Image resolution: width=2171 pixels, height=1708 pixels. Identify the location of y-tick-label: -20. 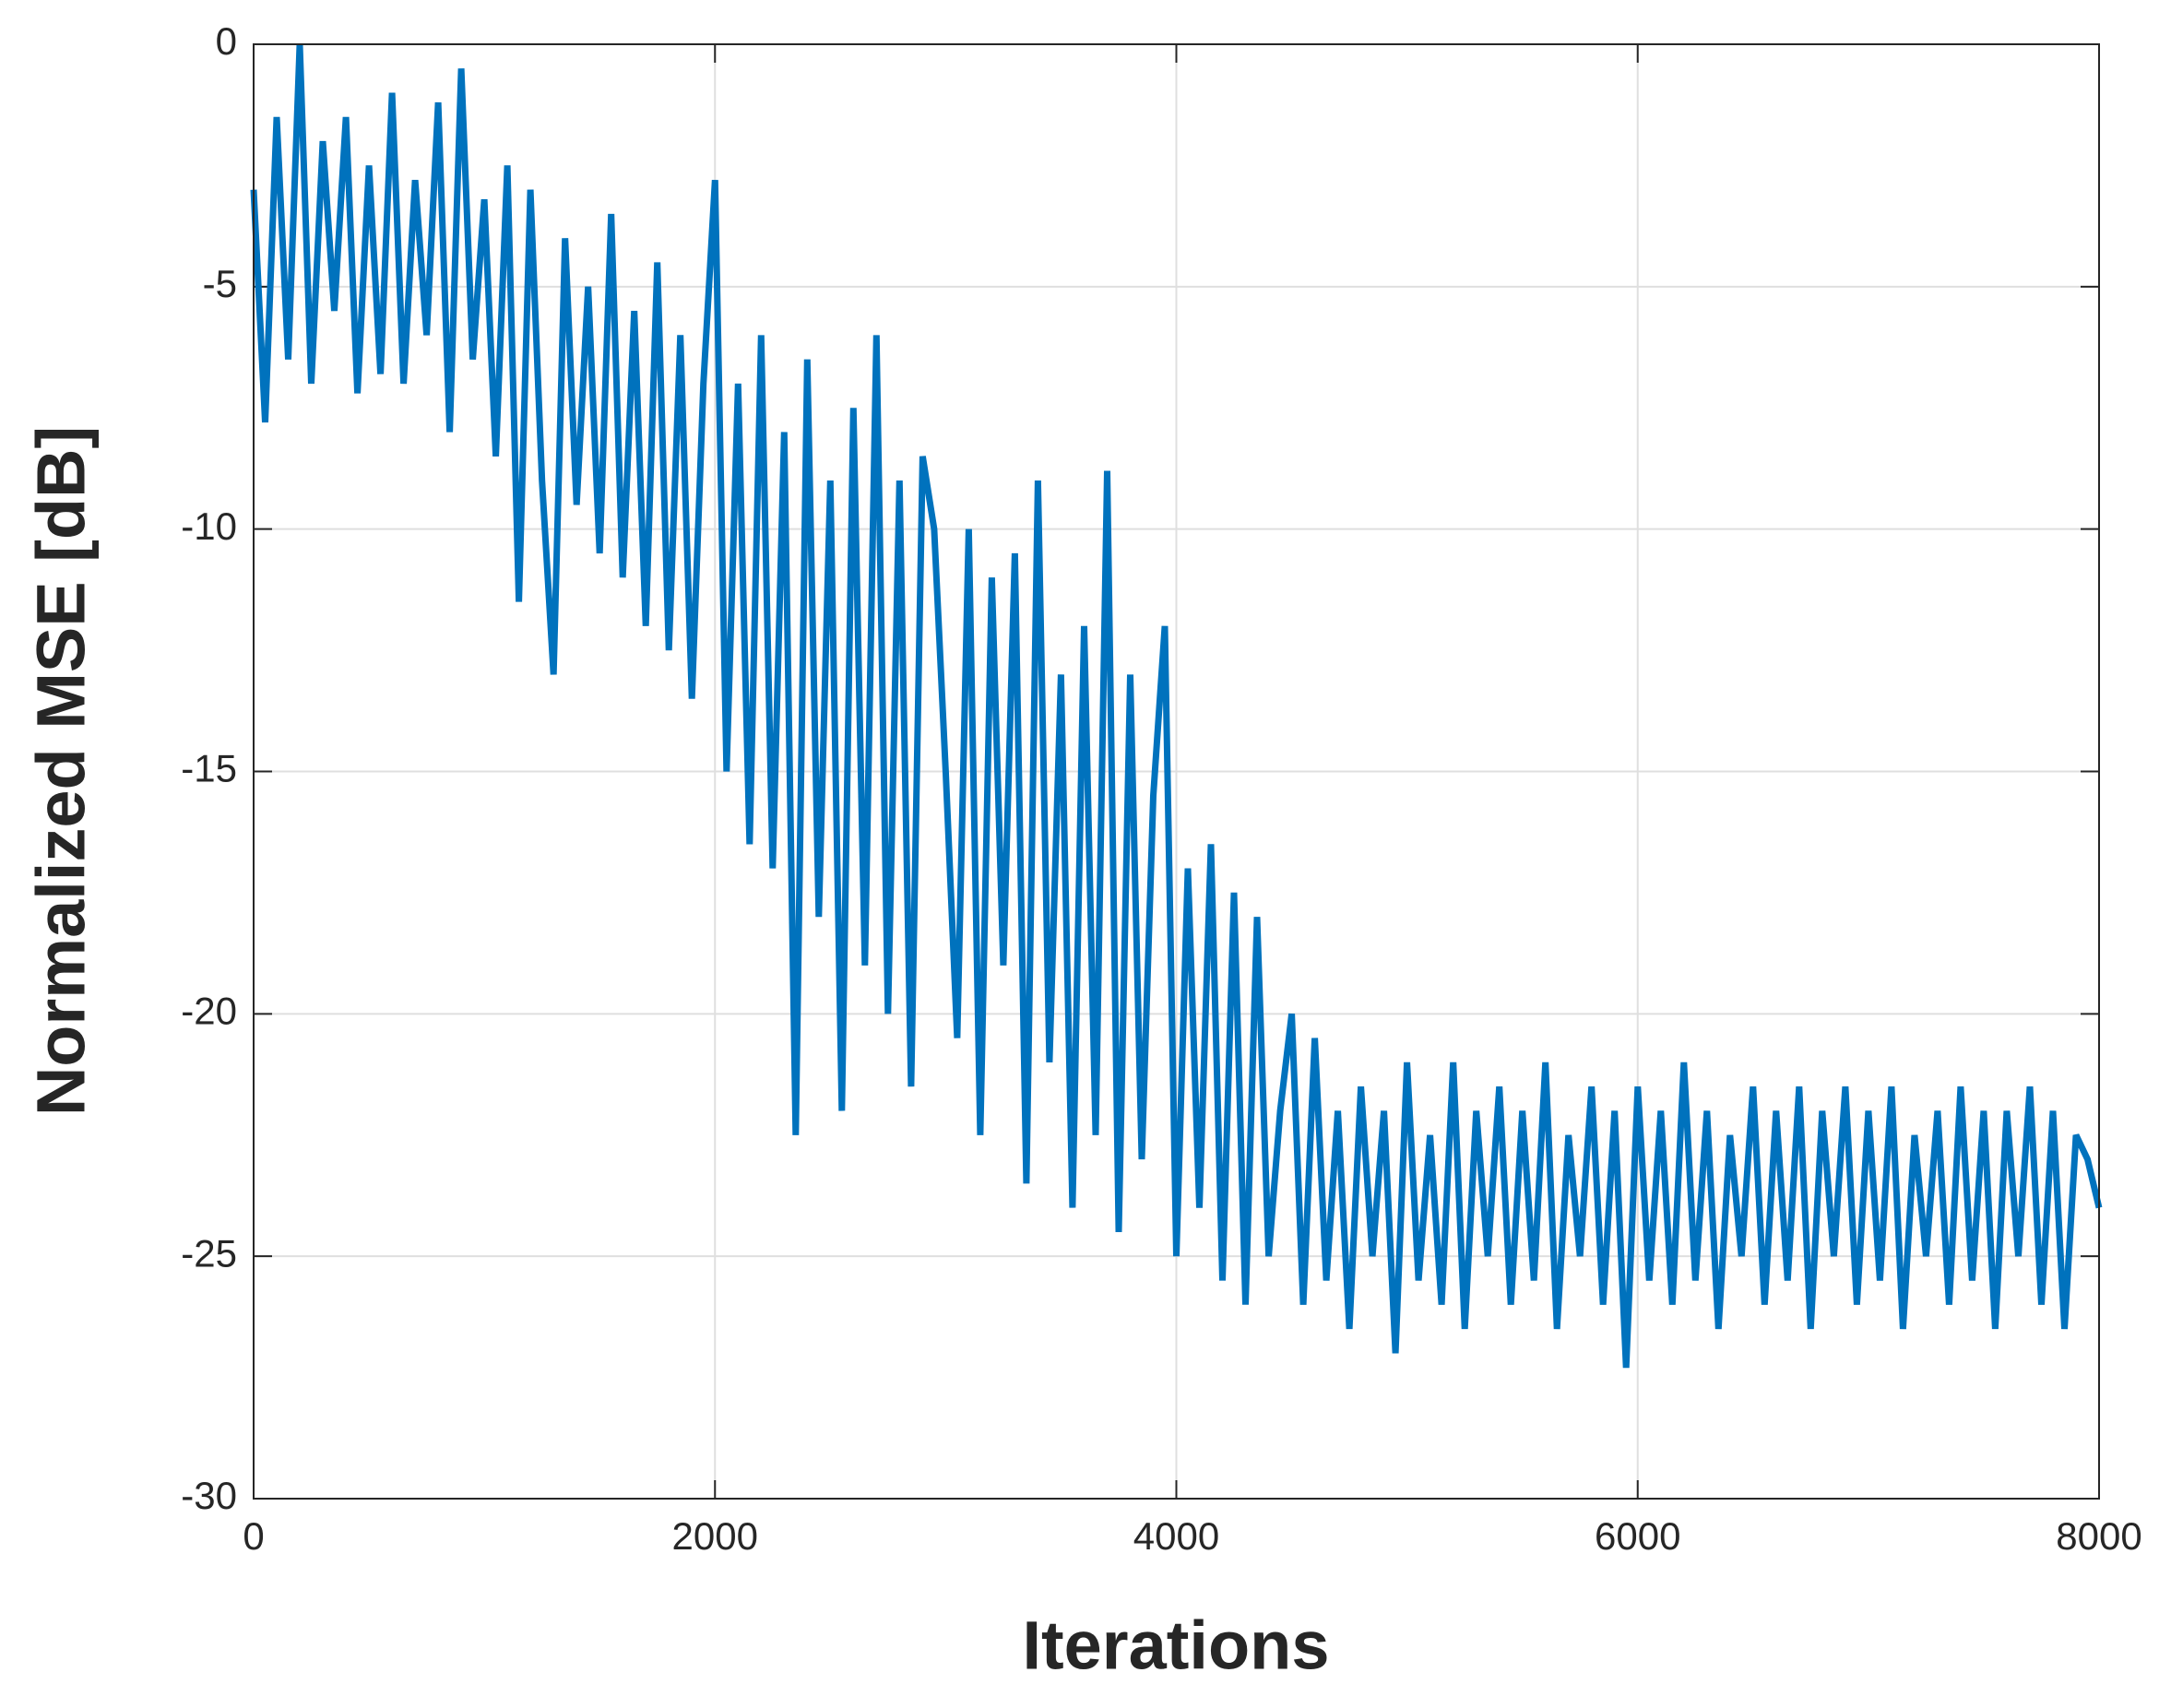
(209, 1010).